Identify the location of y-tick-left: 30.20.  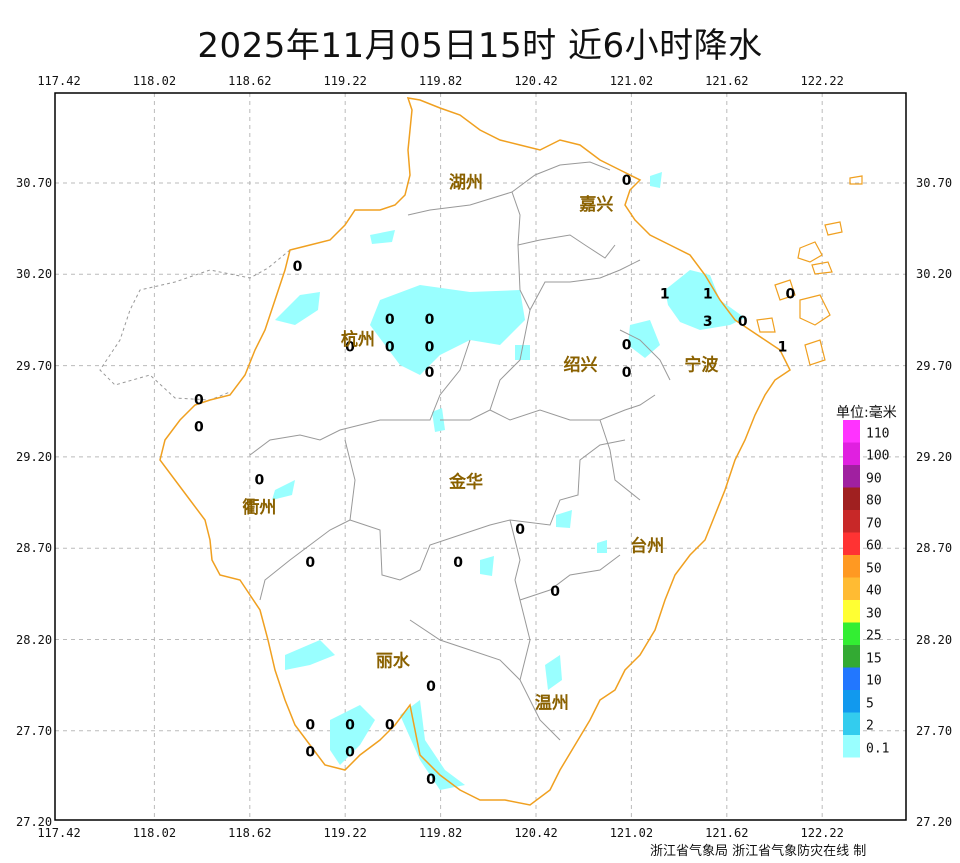
(34, 274).